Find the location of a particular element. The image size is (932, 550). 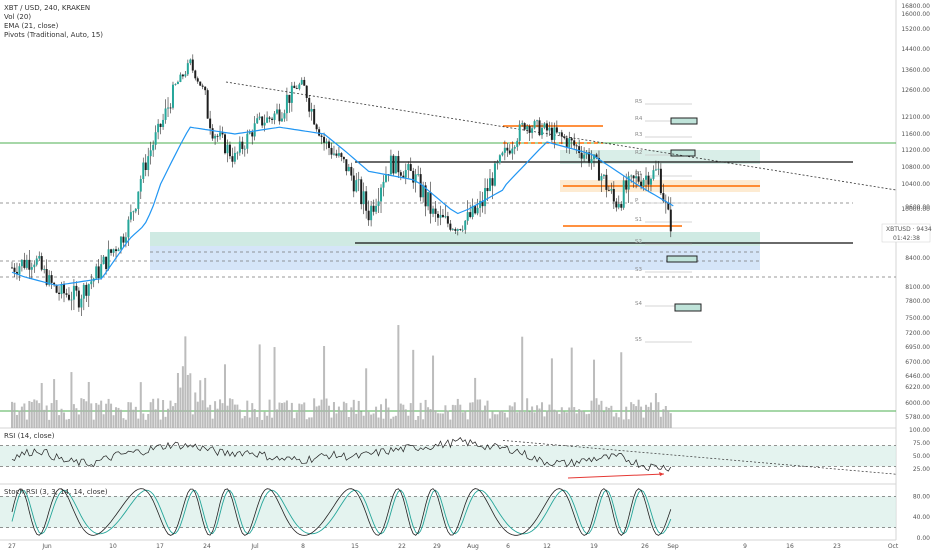

price-tick-label: 7800.00 is located at coordinates (917, 301).